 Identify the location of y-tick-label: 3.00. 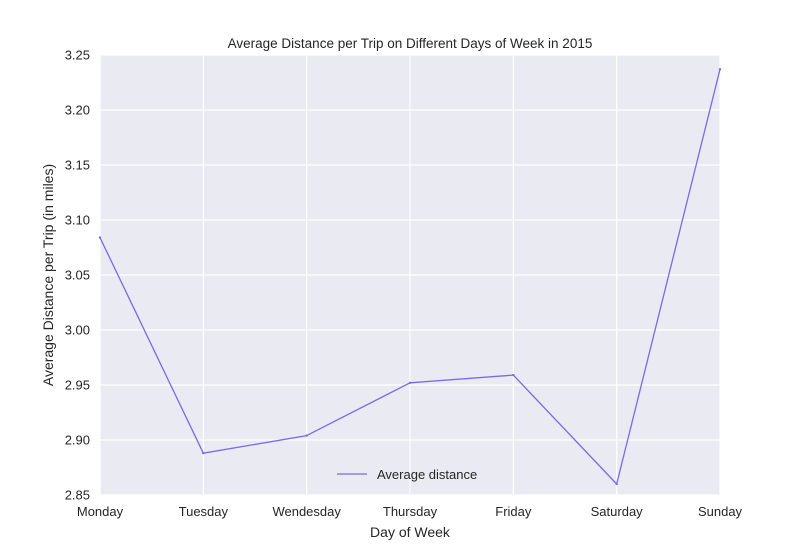
(77, 330).